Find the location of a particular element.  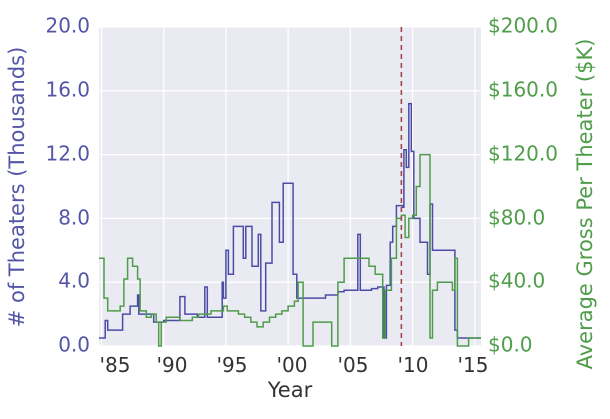

right-tick-label: $200.0 is located at coordinates (523, 26).